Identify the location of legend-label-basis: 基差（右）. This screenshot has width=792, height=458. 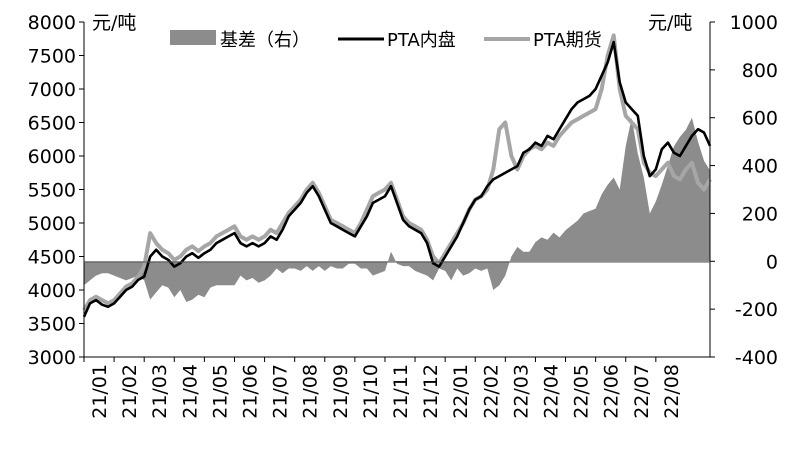
(265, 40).